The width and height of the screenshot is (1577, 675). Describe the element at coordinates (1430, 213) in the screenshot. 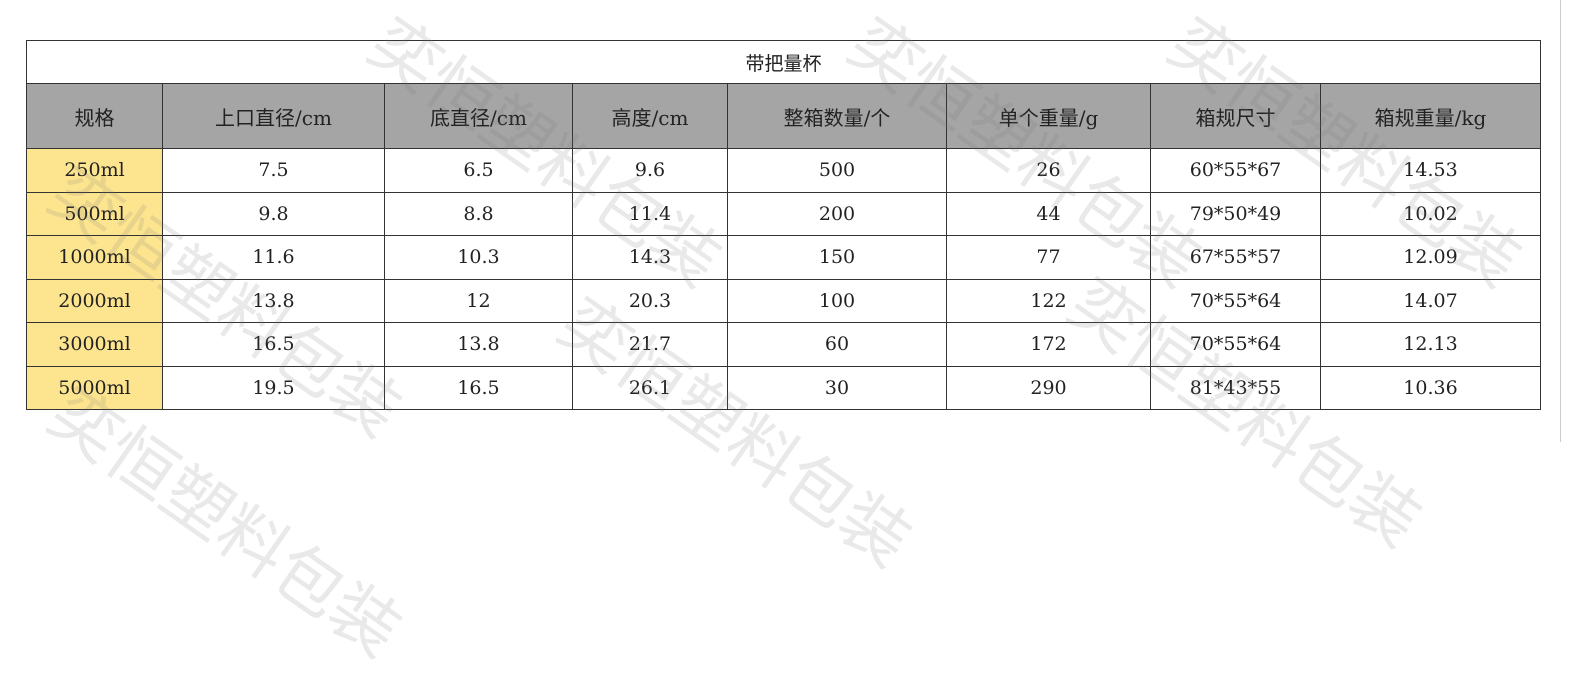

I see `table-cell: 10.02` at that location.